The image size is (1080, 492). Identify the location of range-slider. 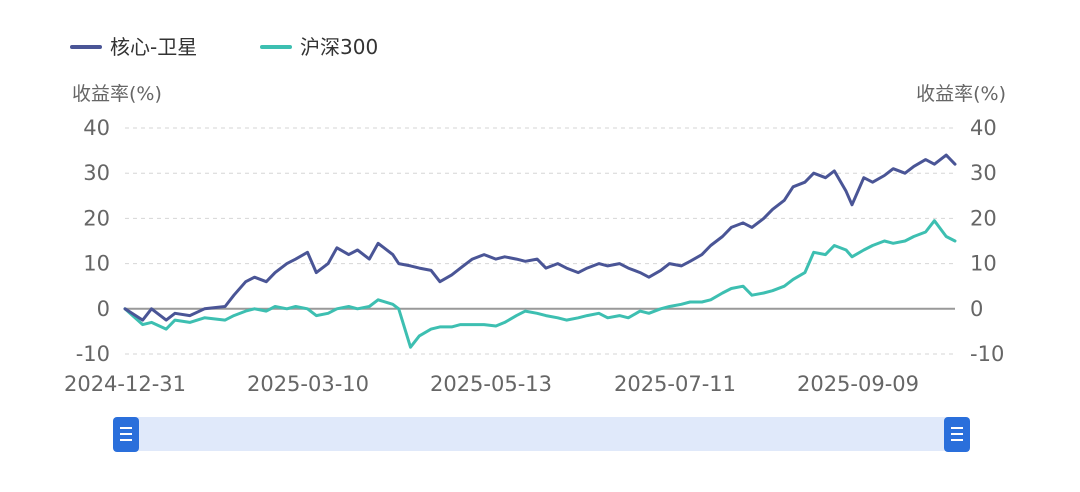
(541, 434).